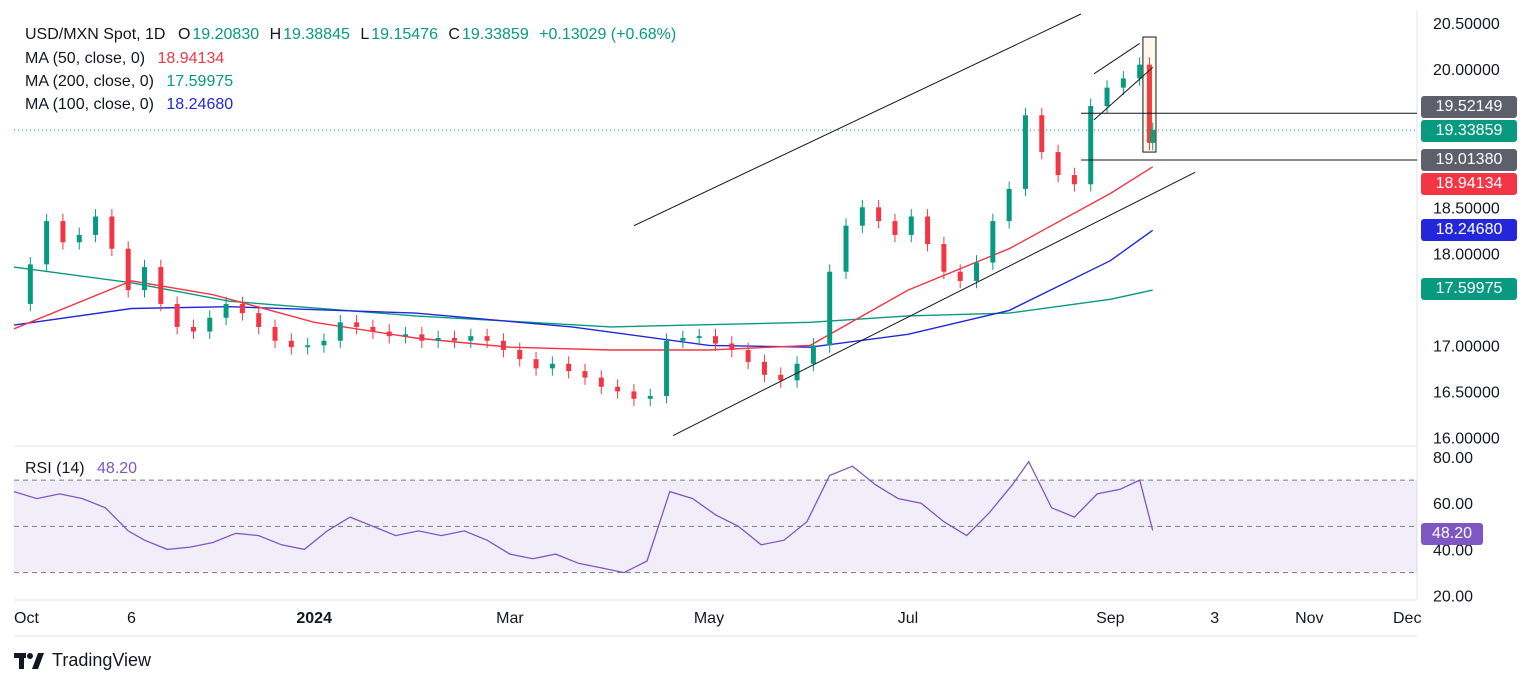  Describe the element at coordinates (131, 618) in the screenshot. I see `time-tick-label: 6` at that location.